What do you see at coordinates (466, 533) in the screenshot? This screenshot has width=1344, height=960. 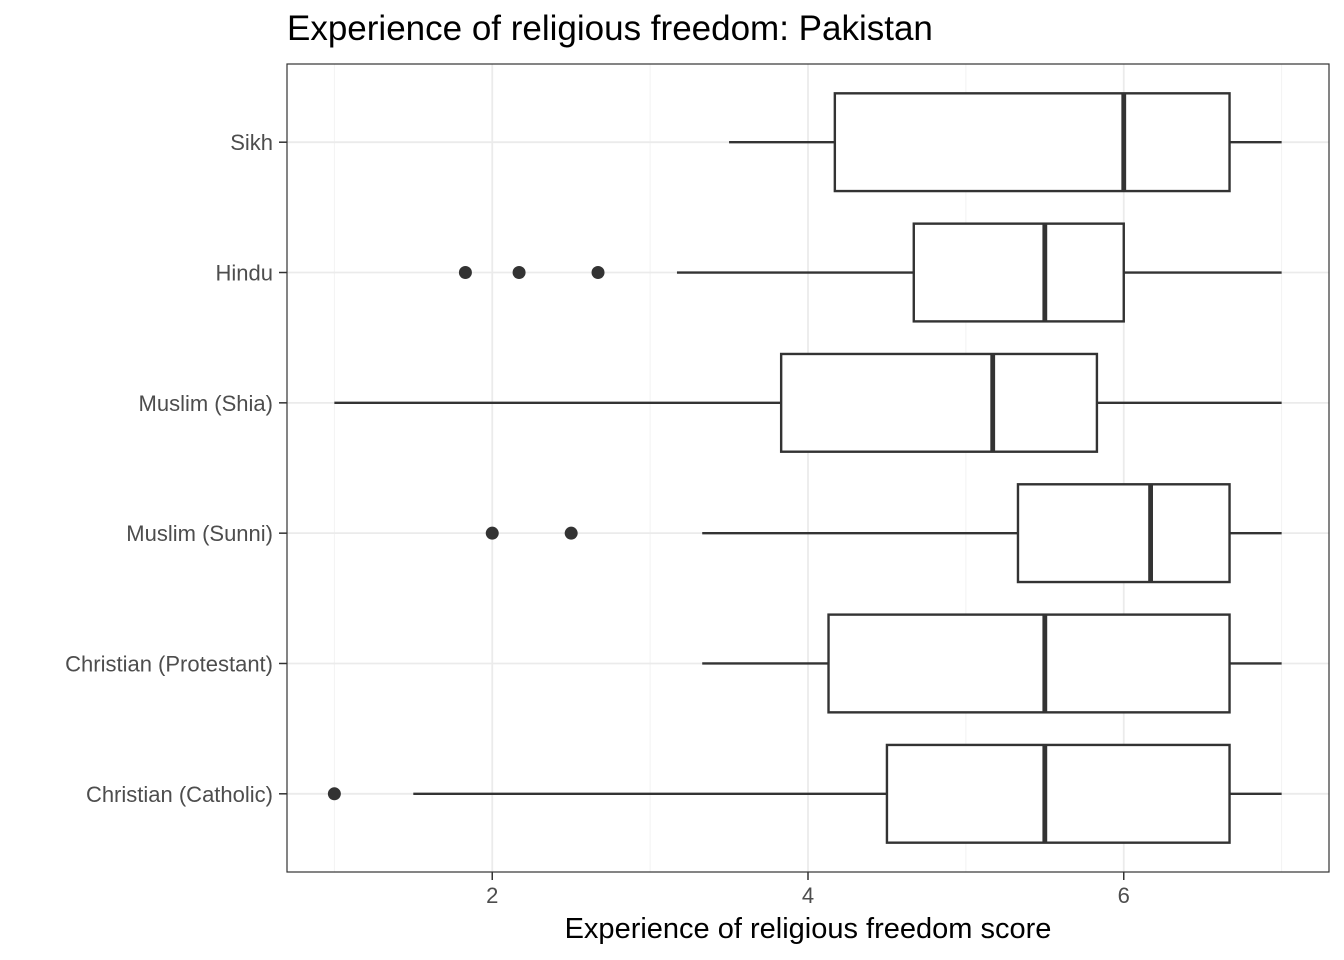 I see `outliers` at bounding box center [466, 533].